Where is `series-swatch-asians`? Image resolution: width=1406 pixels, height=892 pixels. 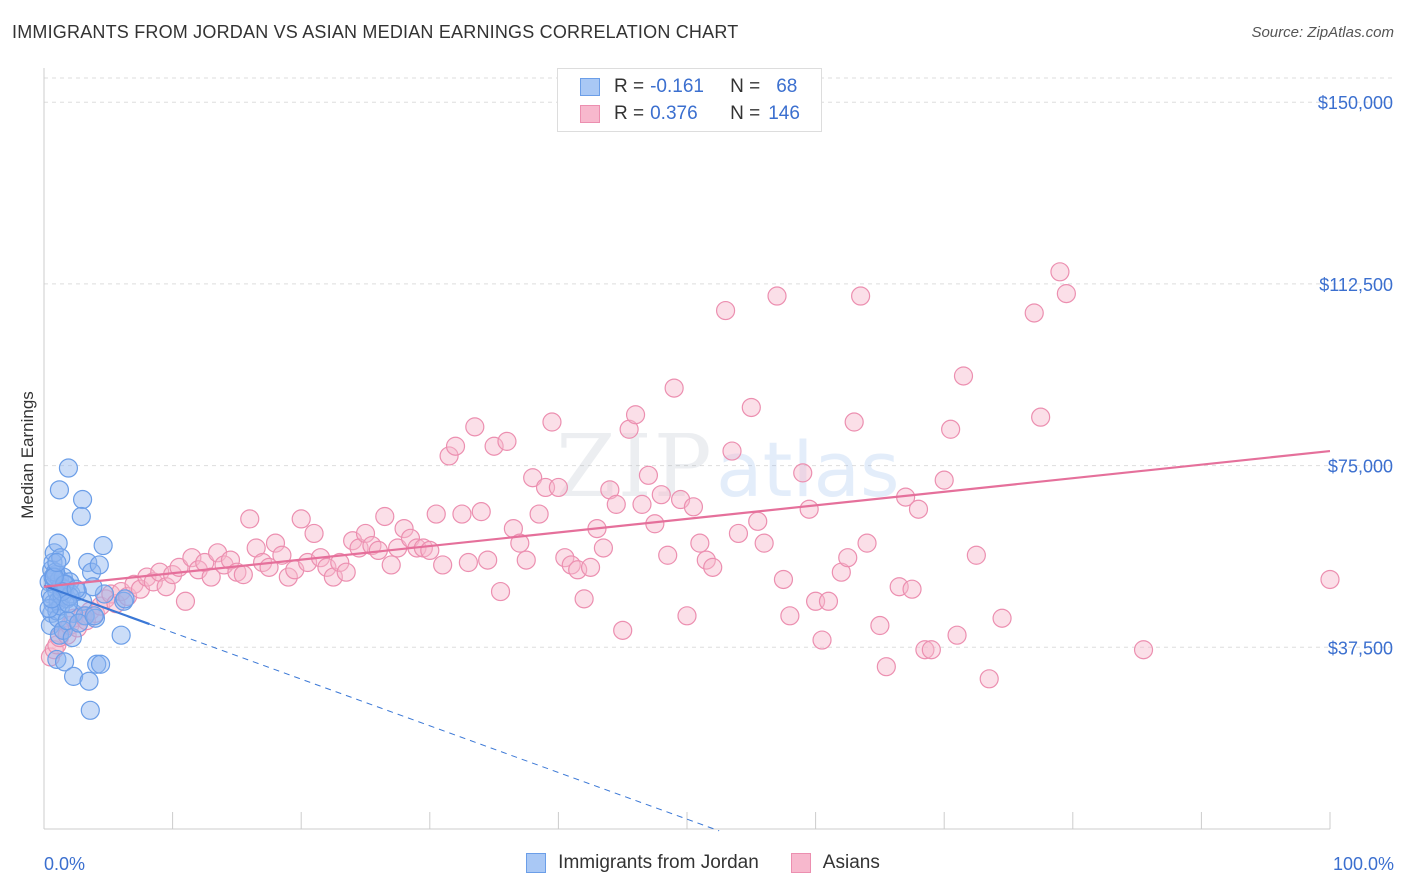 series-swatch-asians is located at coordinates (800, 863).